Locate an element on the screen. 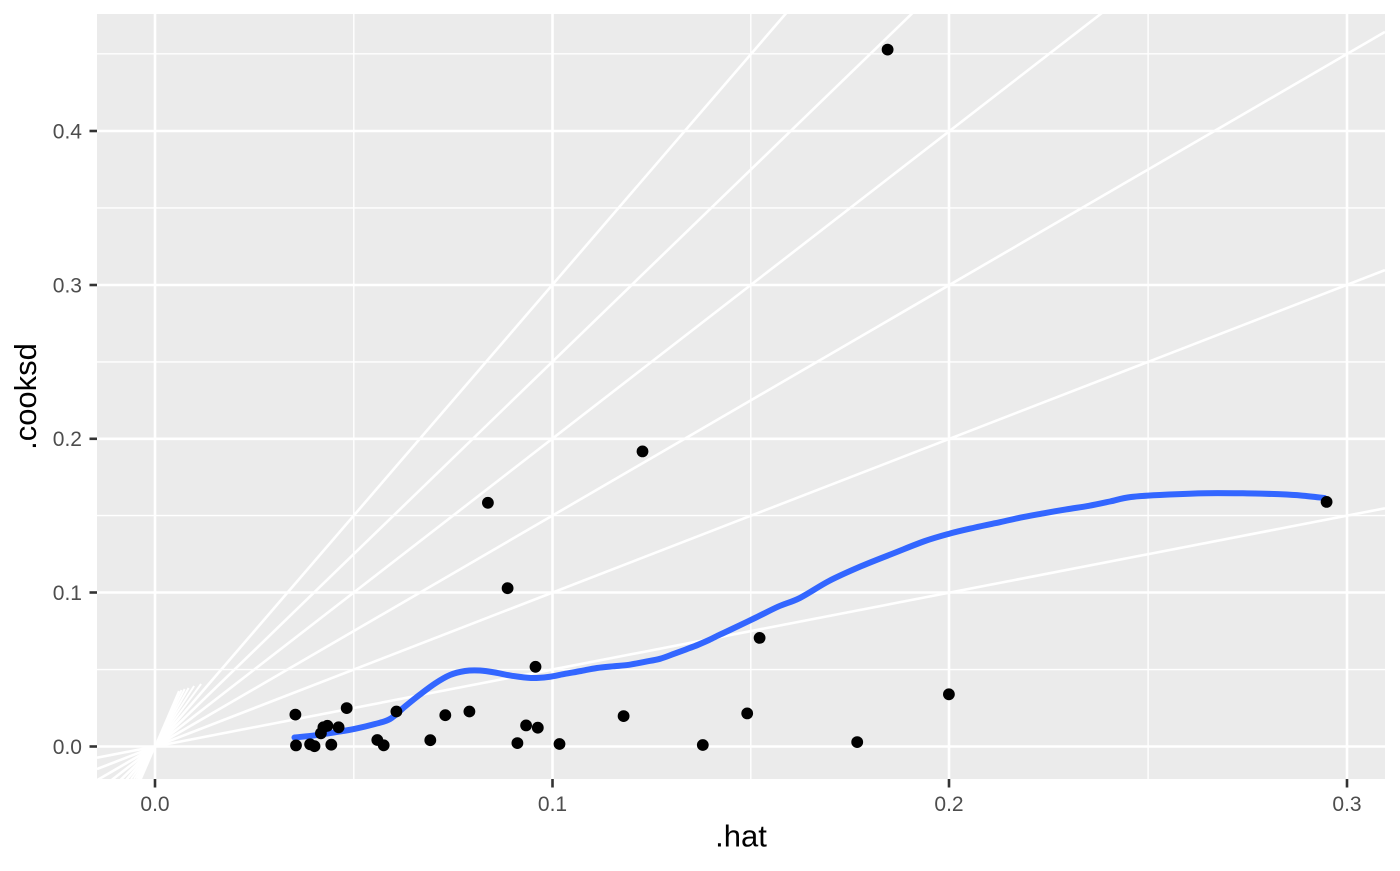 Image resolution: width=1400 pixels, height=871 pixels. svg-text: .cooksd is located at coordinates (25, 396).